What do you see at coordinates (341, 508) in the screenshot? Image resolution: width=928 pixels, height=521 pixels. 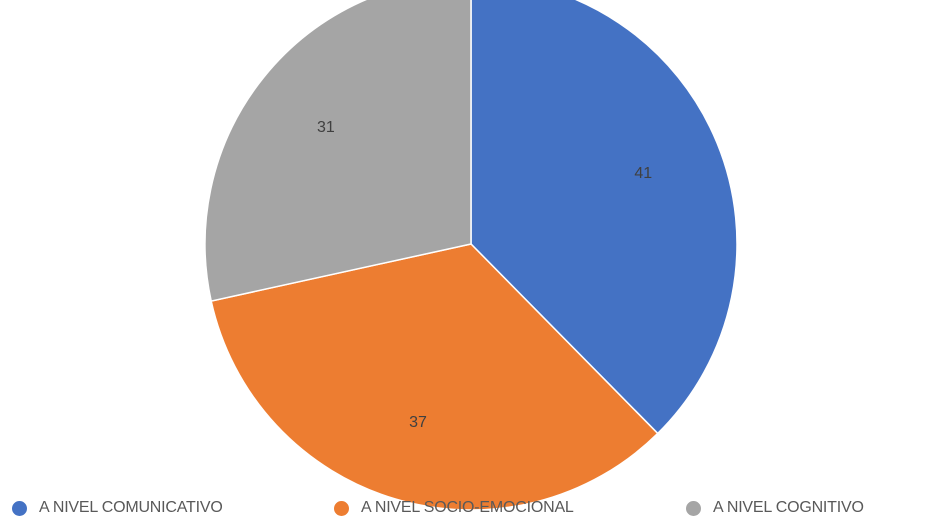 I see `legend-swatch-socio-emocional` at bounding box center [341, 508].